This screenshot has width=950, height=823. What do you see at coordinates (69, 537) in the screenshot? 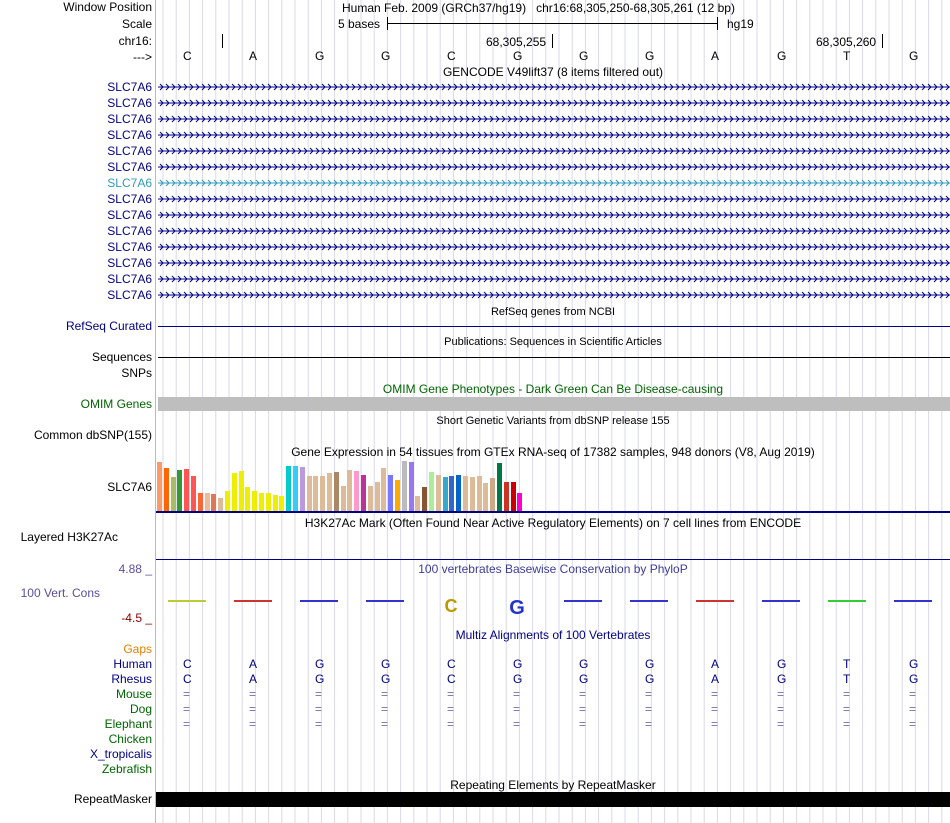
I see `h3k27ac-label: Layered H3K27Ac` at bounding box center [69, 537].